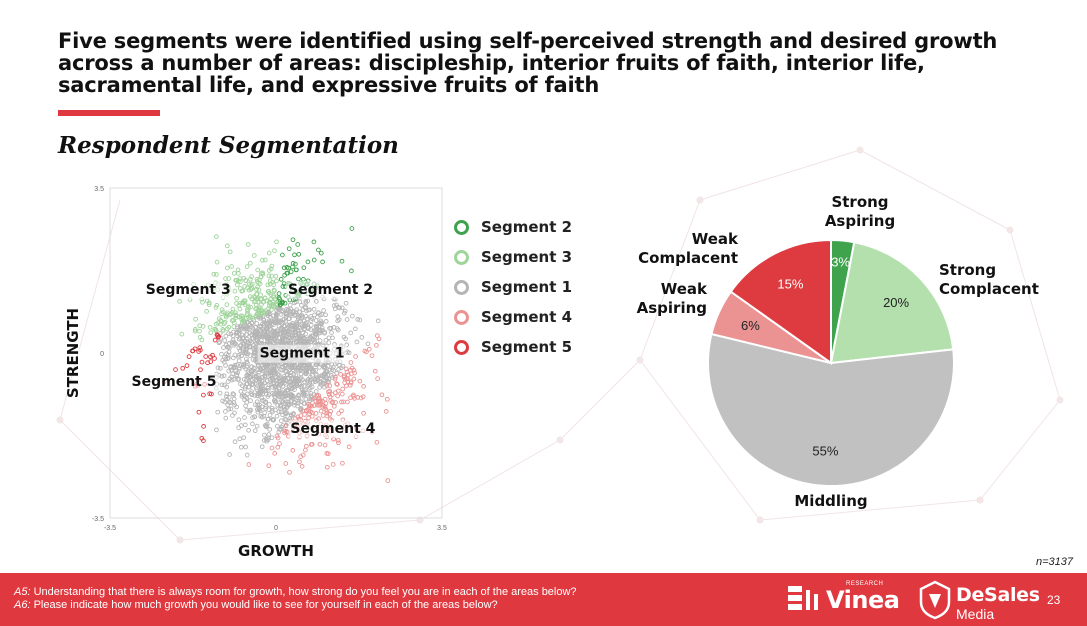 The width and height of the screenshot is (1087, 626). Describe the element at coordinates (863, 600) in the screenshot. I see `vinea-wordmark: Vinea` at that location.